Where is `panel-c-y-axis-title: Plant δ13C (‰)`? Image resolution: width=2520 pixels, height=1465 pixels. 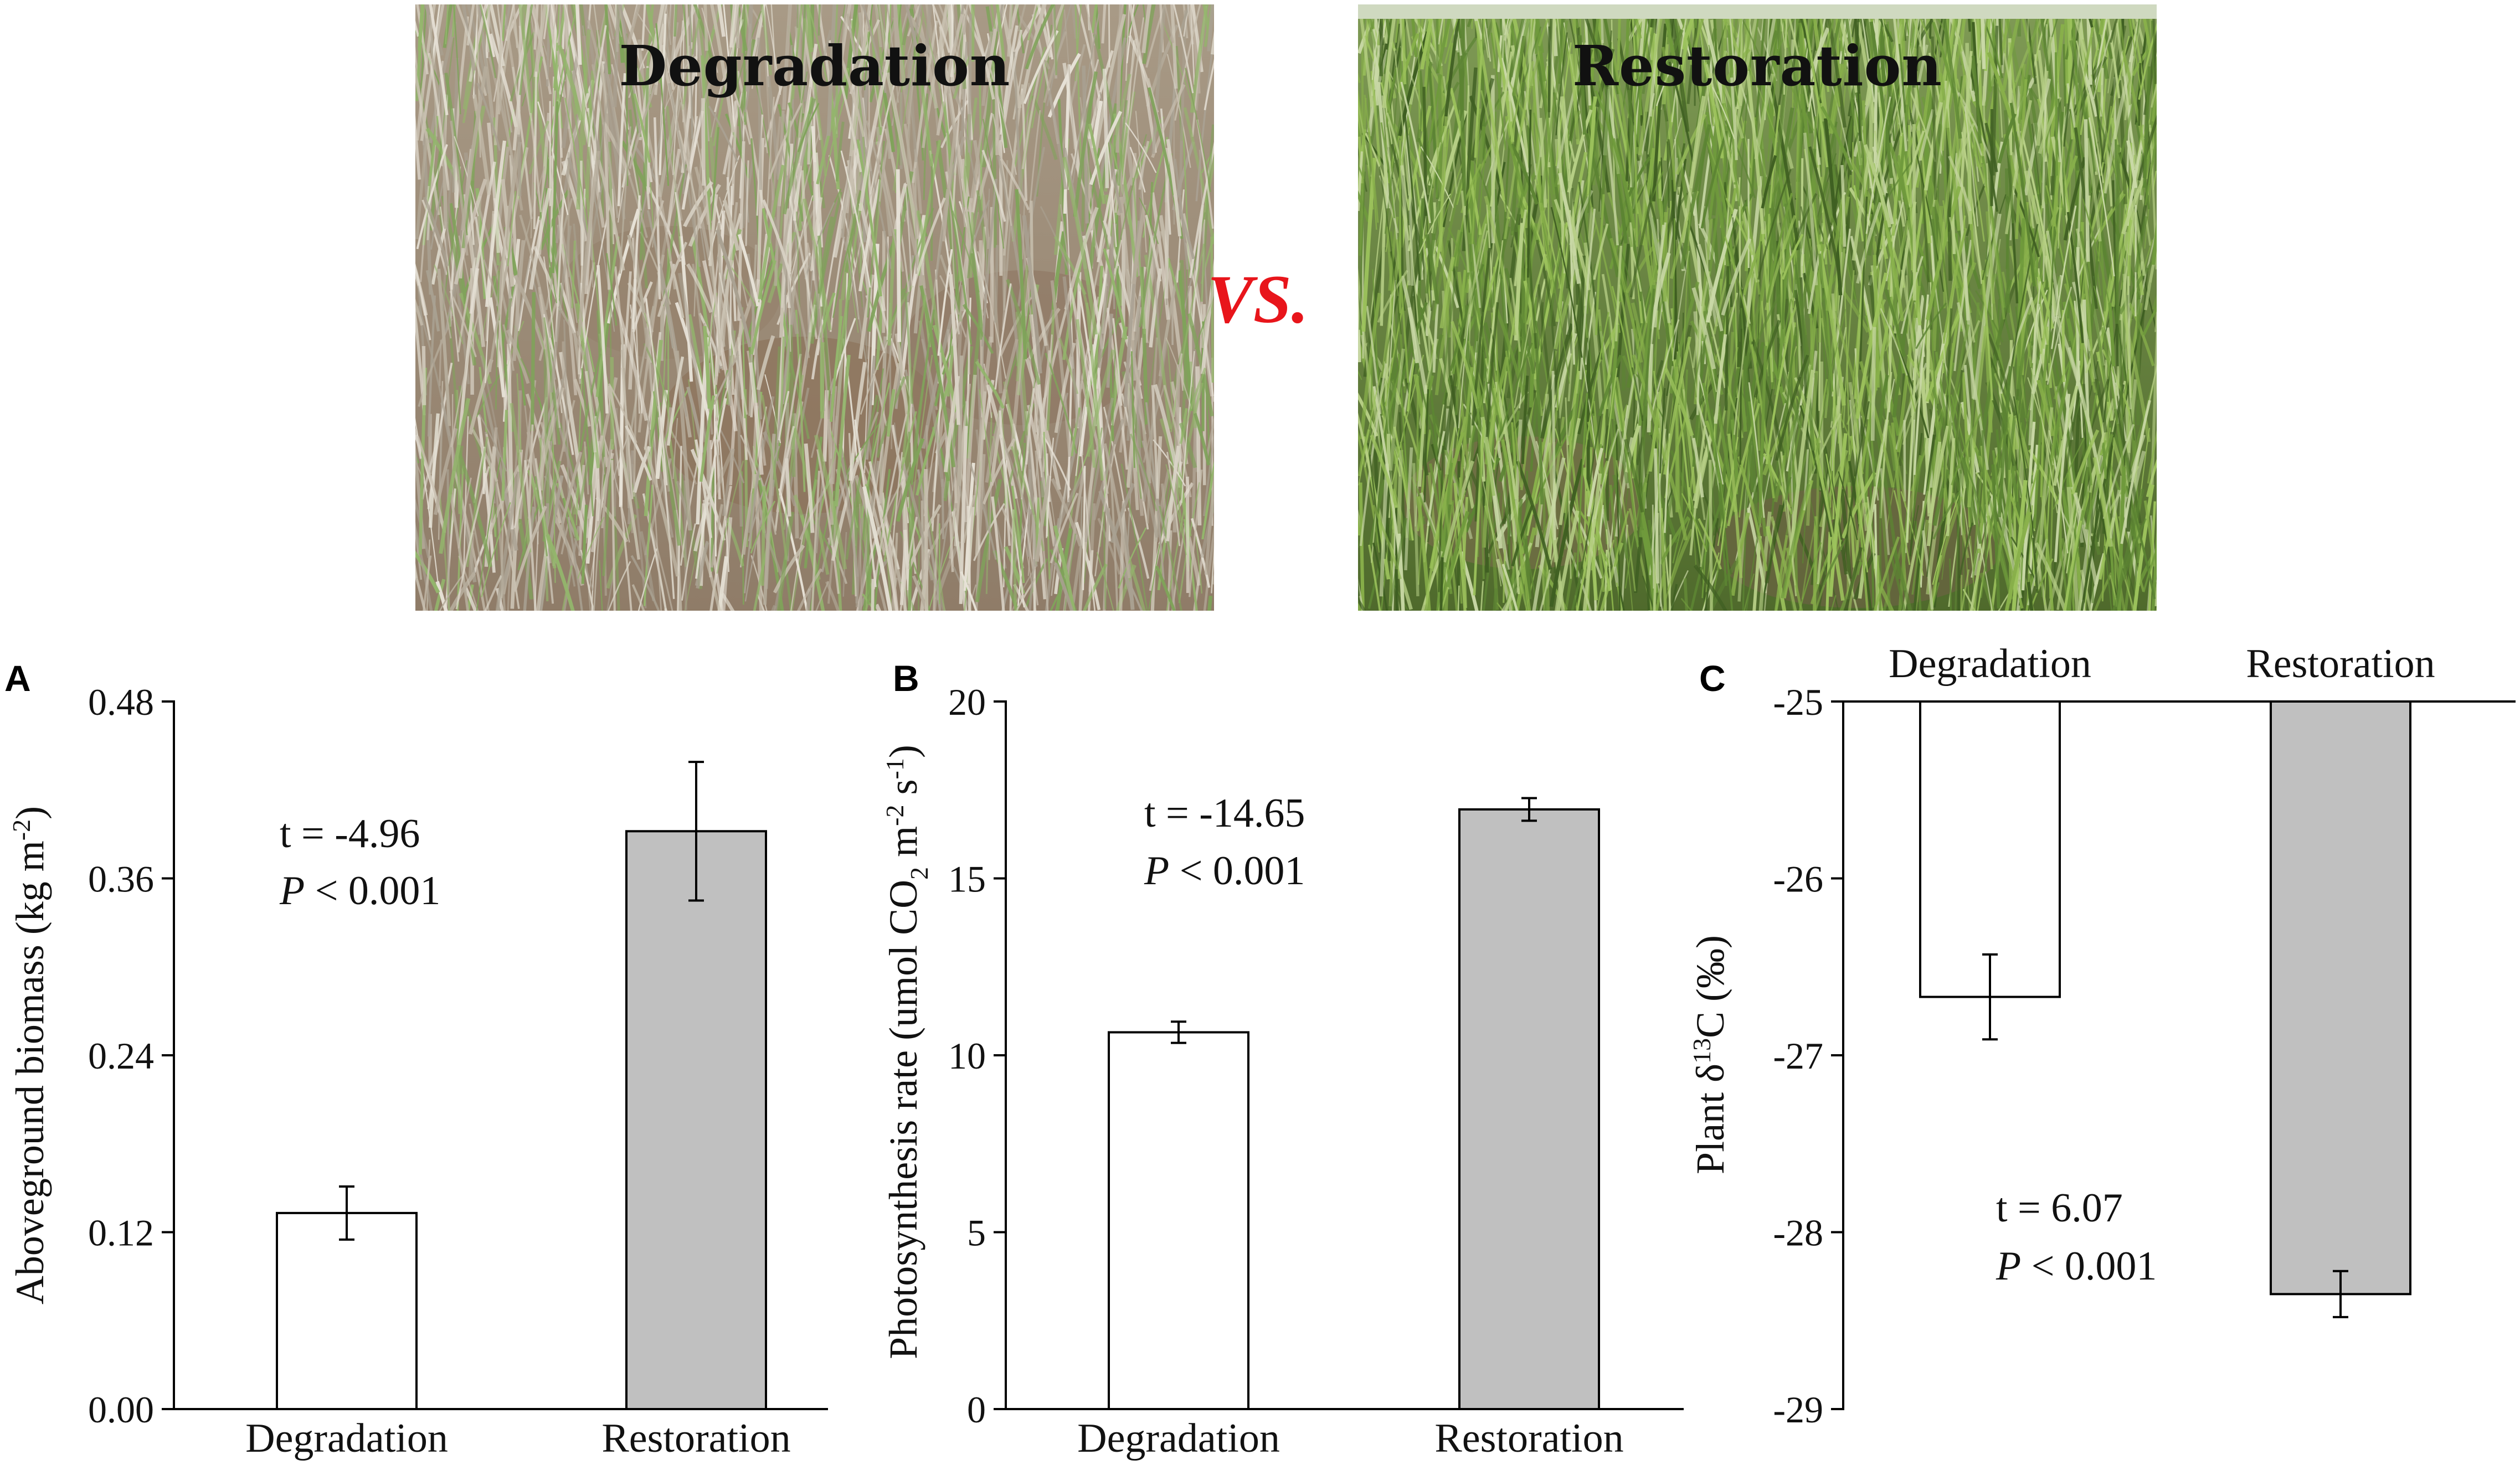
panel-c-y-axis-title: Plant δ13C (‰) is located at coordinates (1710, 1054).